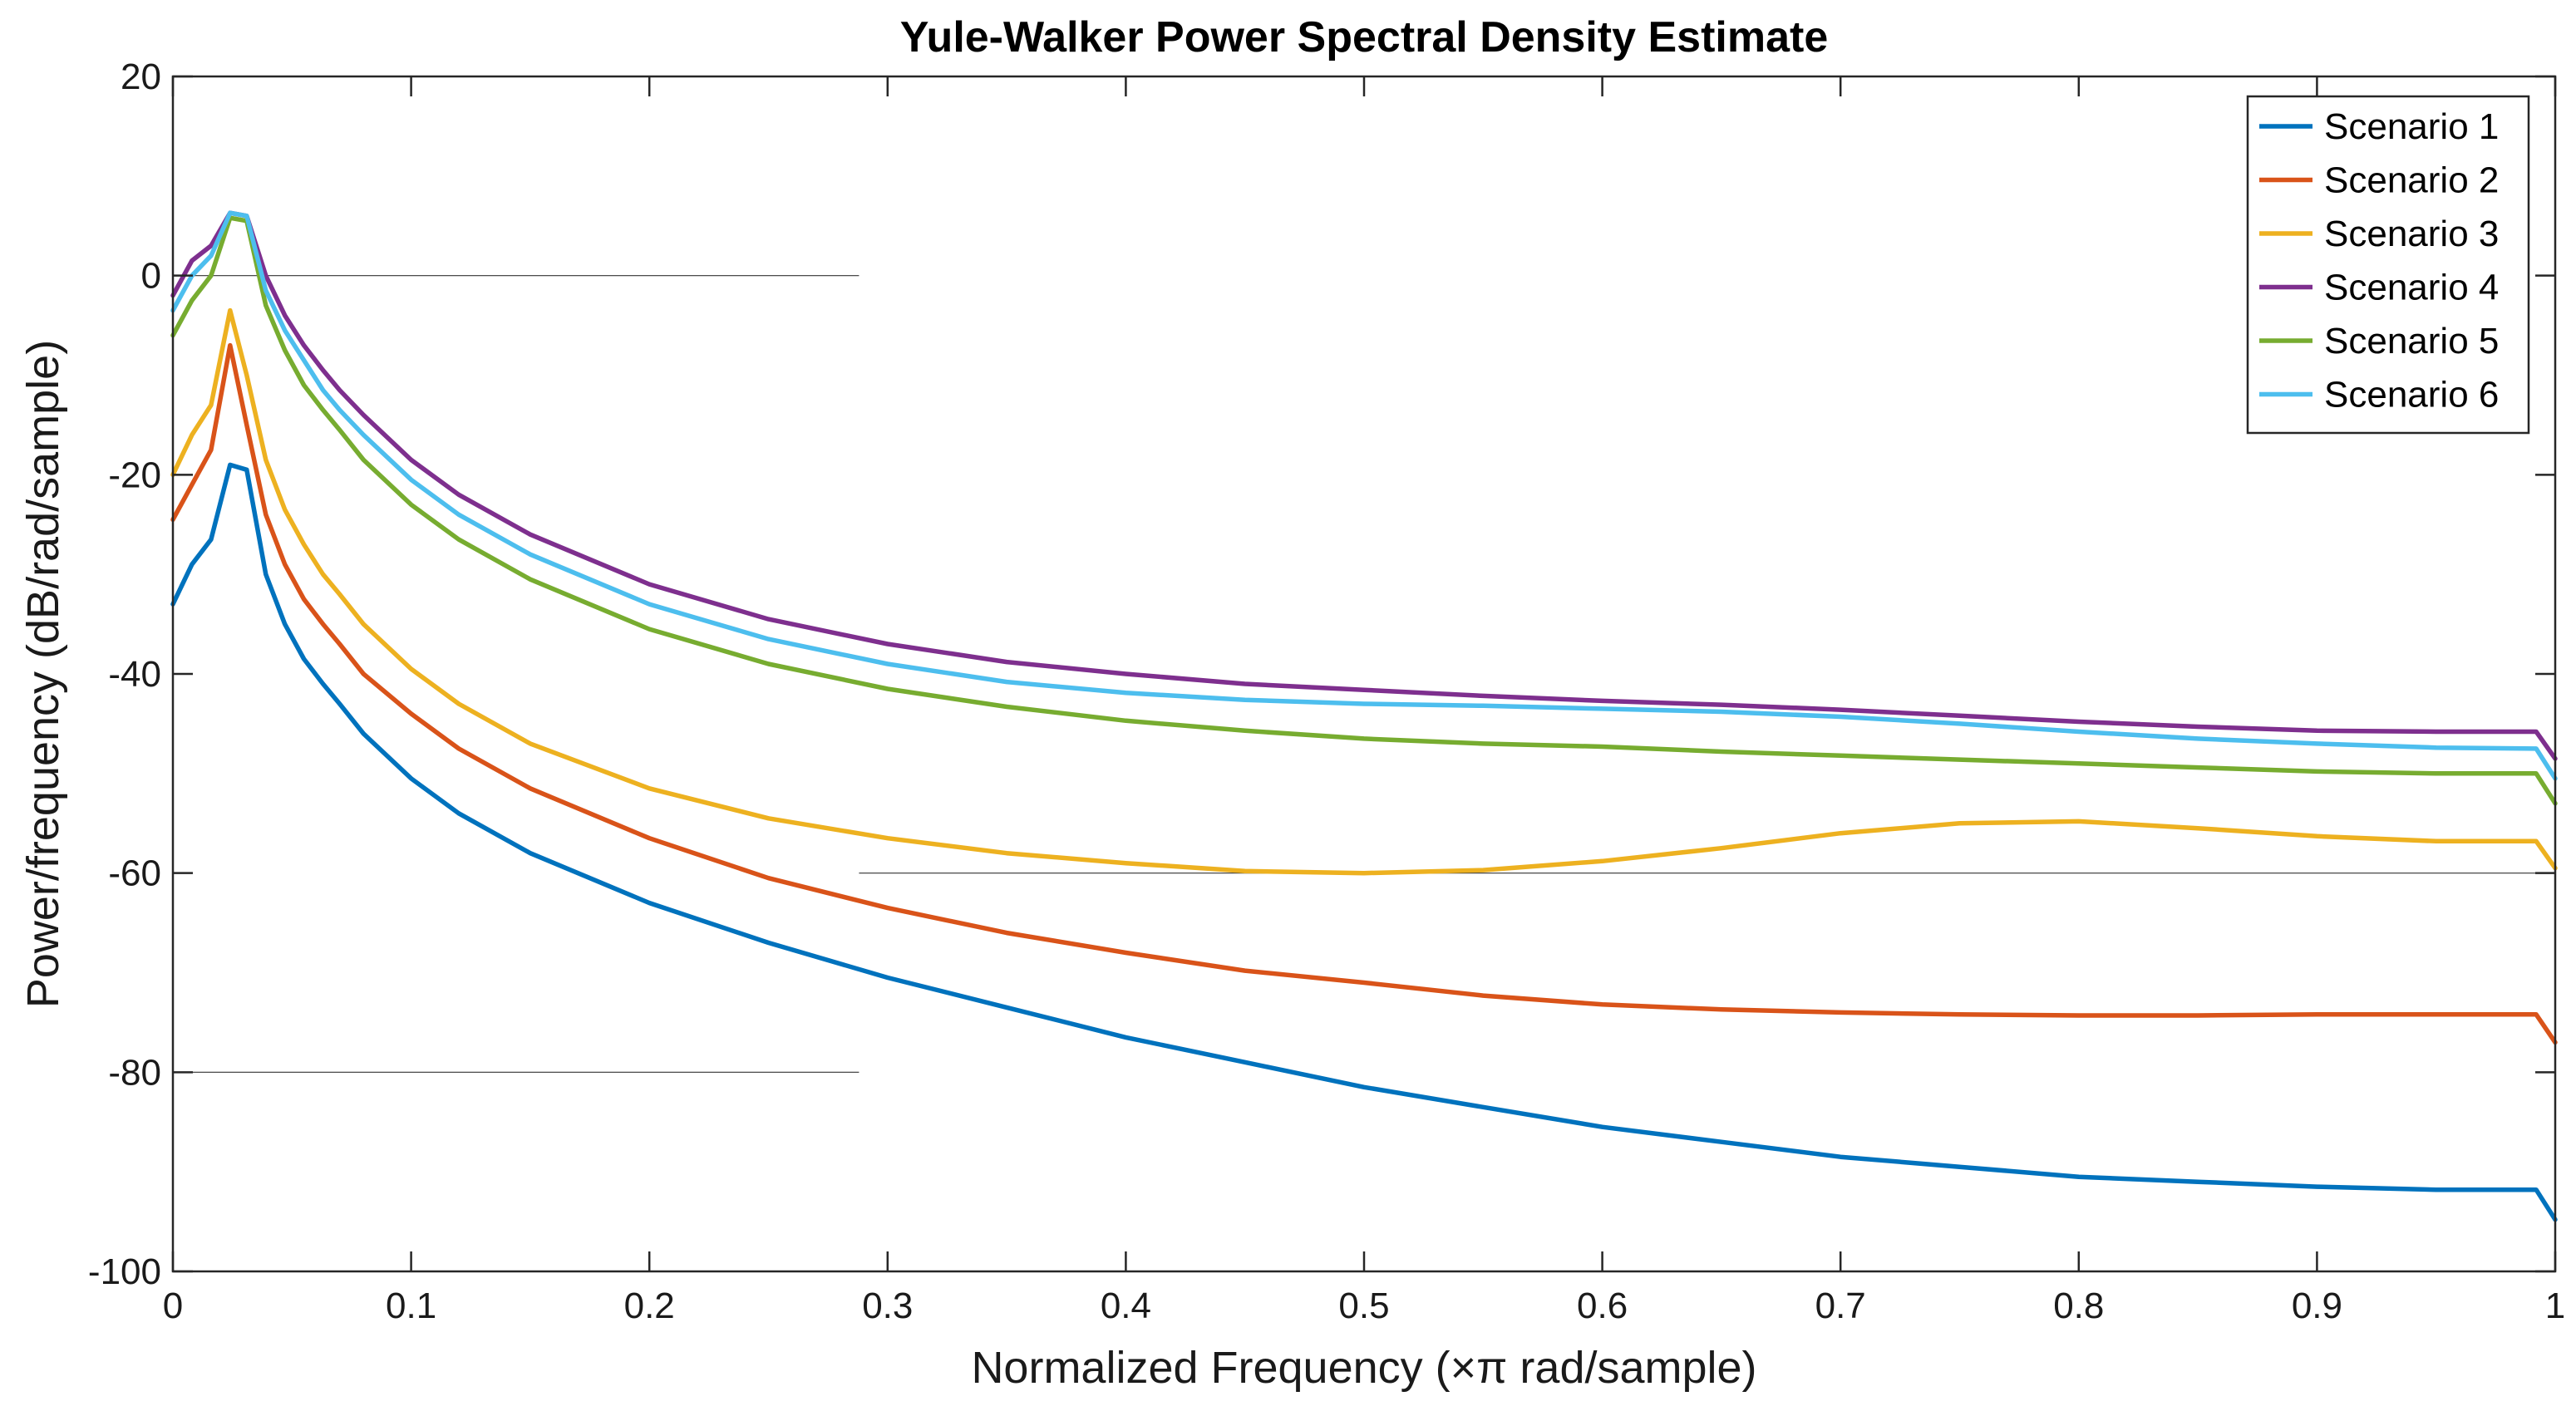 This screenshot has height=1411, width=2576. Describe the element at coordinates (649, 1306) in the screenshot. I see `x-tick-label: 0.2` at that location.